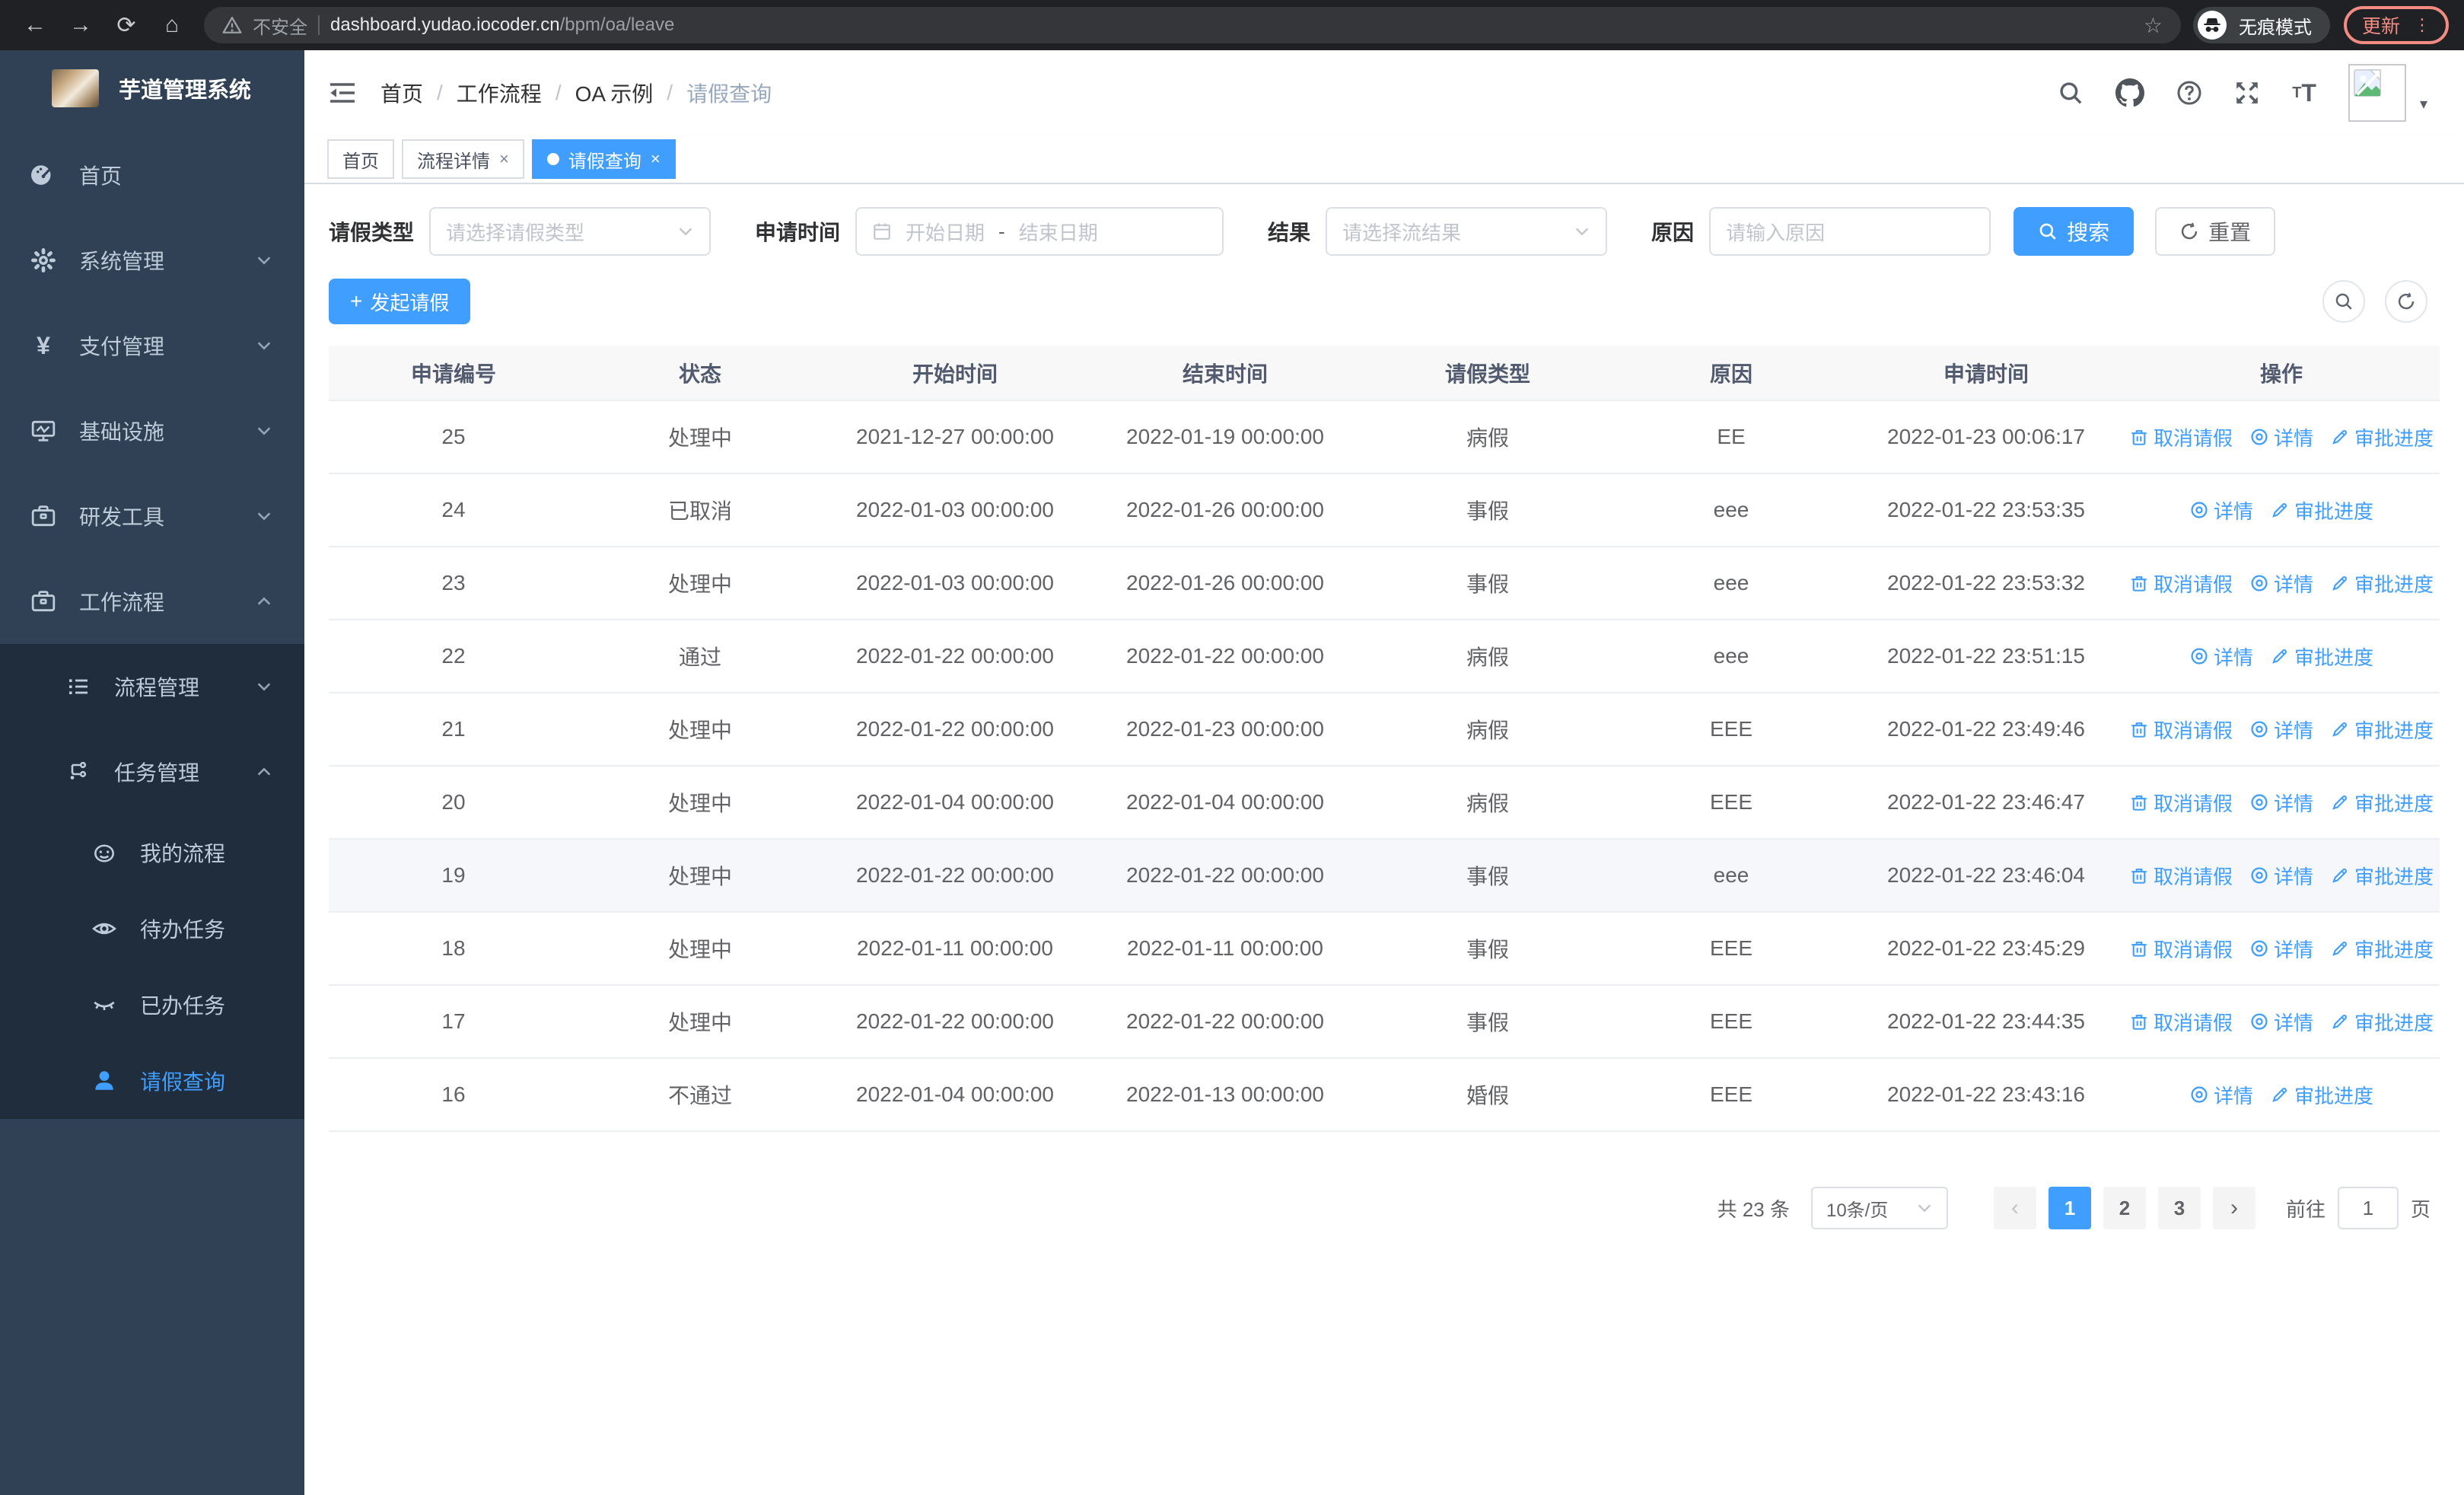 The height and width of the screenshot is (1495, 2464). I want to click on sidebar-collapse-icon, so click(342, 93).